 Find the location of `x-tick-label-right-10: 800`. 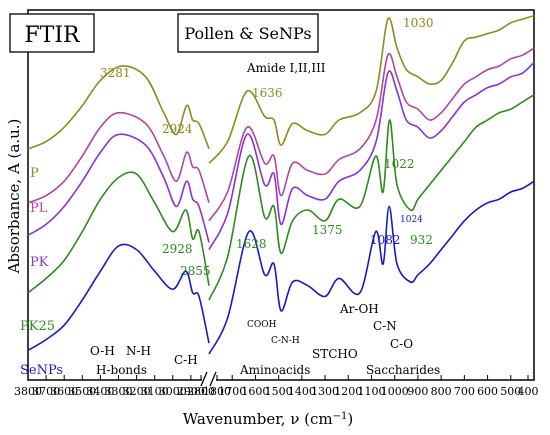

x-tick-label-right-10: 800 is located at coordinates (441, 391).